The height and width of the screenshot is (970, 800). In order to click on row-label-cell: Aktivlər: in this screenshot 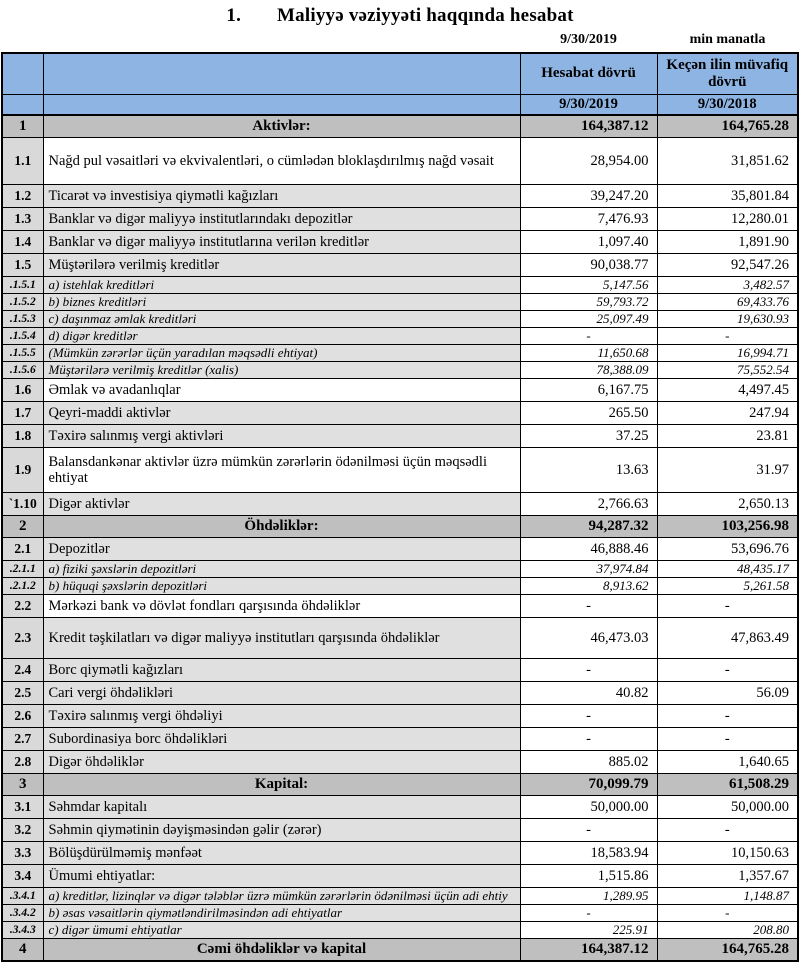, I will do `click(281, 126)`.